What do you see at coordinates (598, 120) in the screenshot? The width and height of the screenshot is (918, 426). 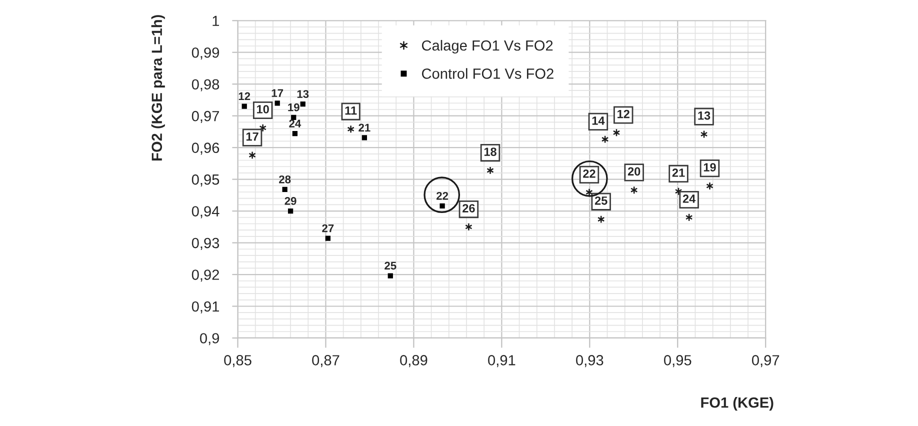 I see `annotation: 14` at bounding box center [598, 120].